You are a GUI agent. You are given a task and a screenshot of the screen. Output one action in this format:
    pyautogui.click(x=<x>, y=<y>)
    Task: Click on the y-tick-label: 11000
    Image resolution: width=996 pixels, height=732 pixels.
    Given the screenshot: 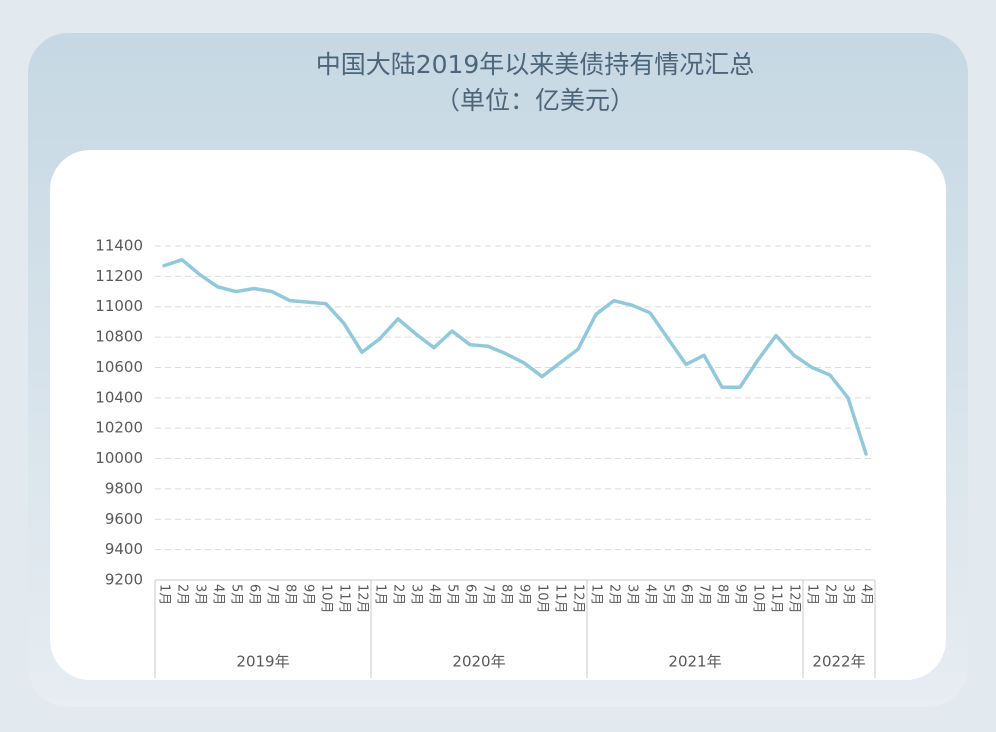 What is the action you would take?
    pyautogui.click(x=119, y=306)
    